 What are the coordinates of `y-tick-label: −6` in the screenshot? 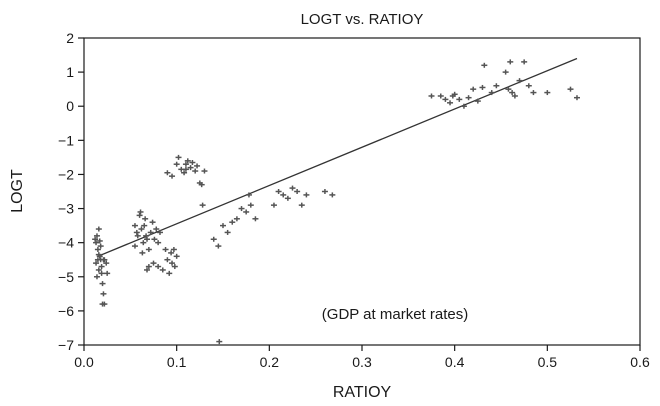 It's located at (66, 311).